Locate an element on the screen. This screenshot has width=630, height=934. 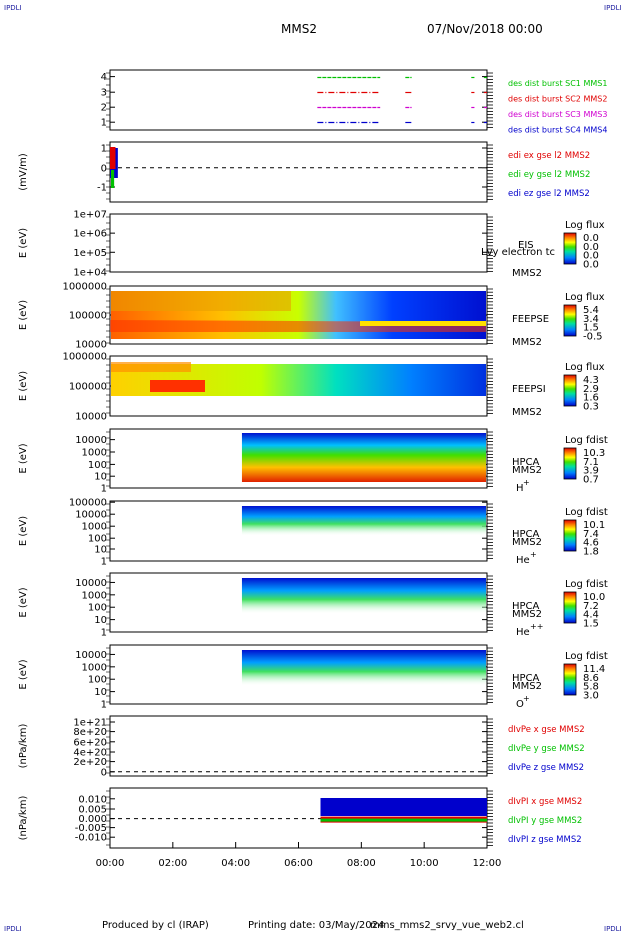
legend-entry: dIvPe y gse MMS2 is located at coordinates (546, 749).